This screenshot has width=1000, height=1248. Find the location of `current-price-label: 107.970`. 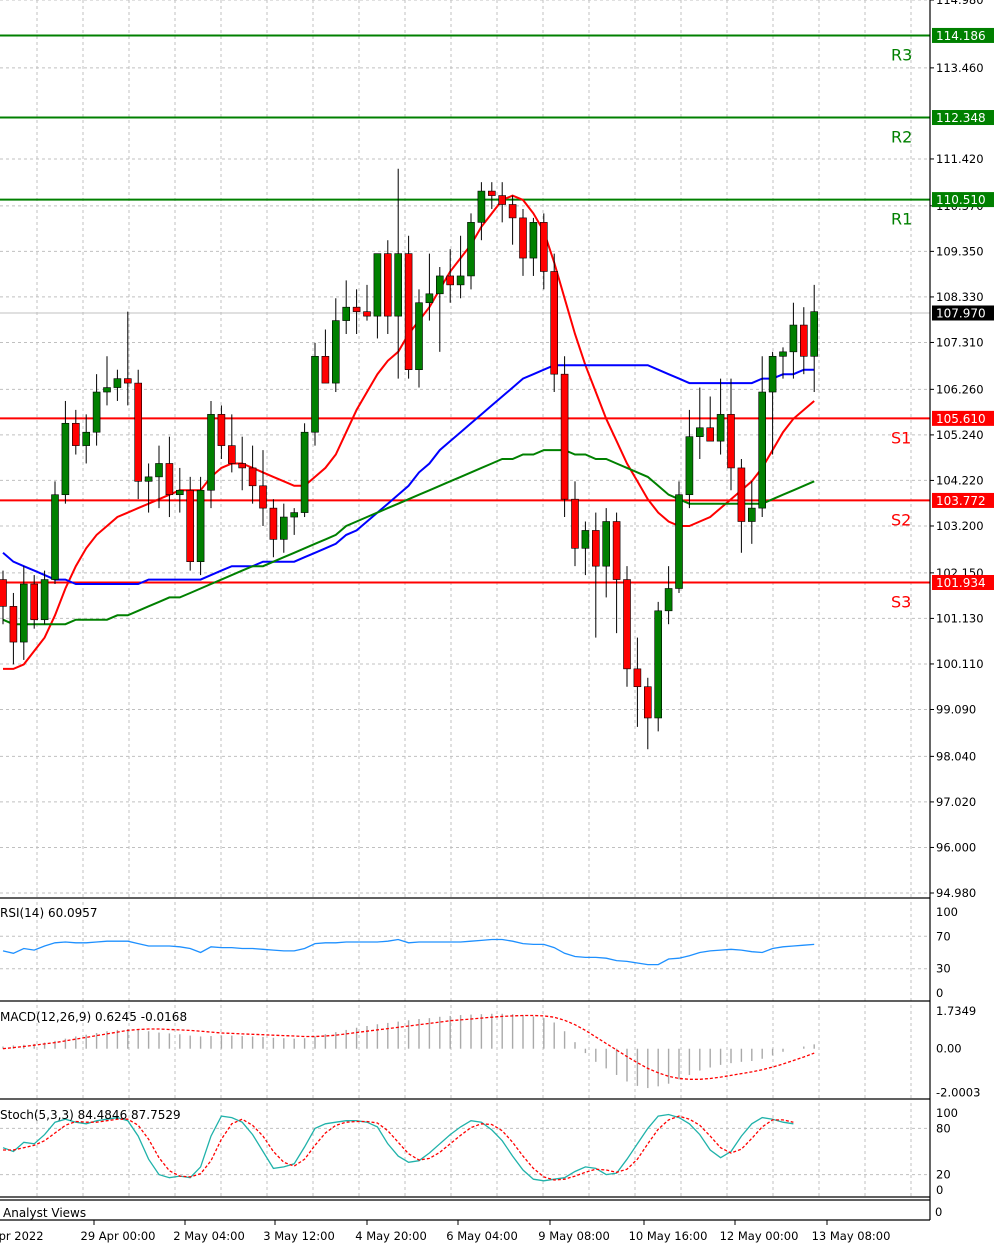

current-price-label: 107.970 is located at coordinates (961, 313).